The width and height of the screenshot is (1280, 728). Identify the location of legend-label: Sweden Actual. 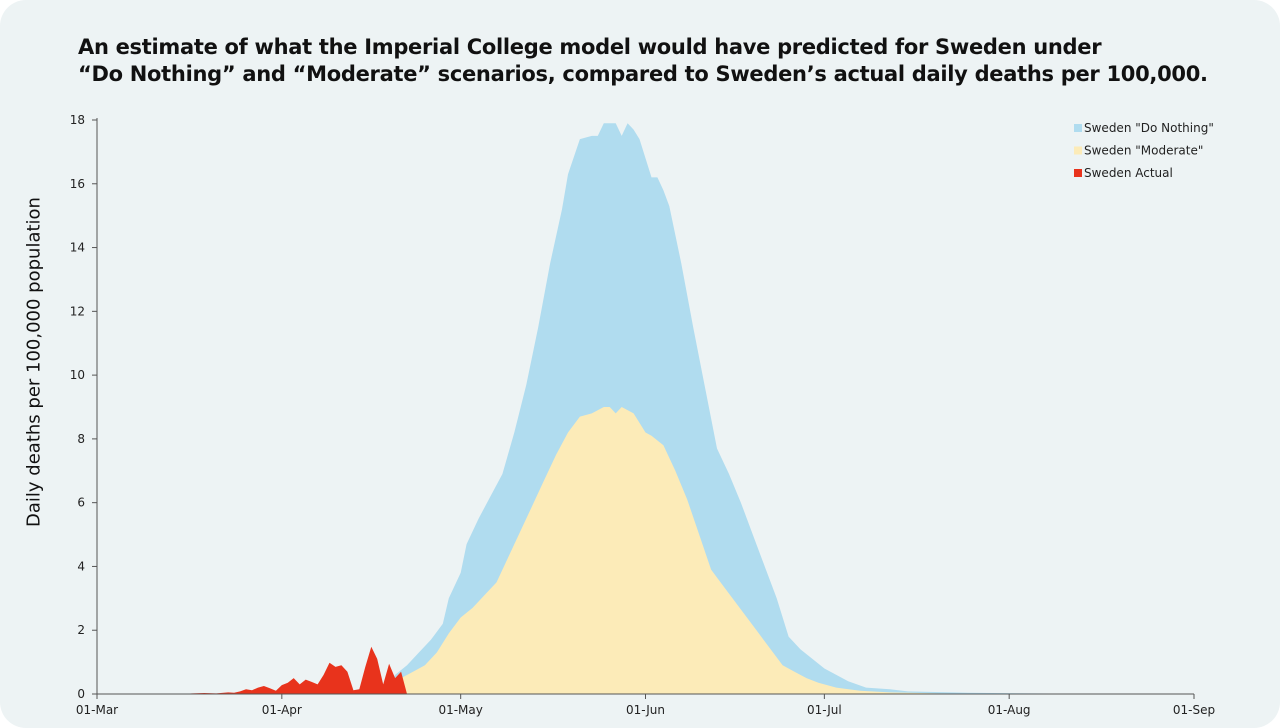
(1128, 173).